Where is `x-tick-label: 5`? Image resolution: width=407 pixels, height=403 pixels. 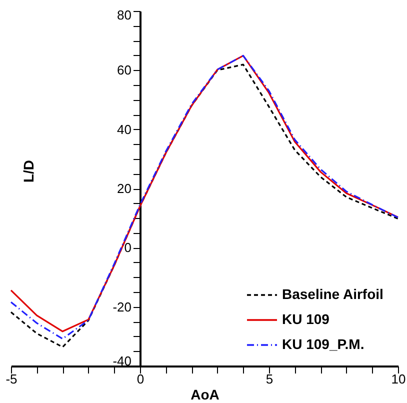
x-tick-label: 5 is located at coordinates (270, 379).